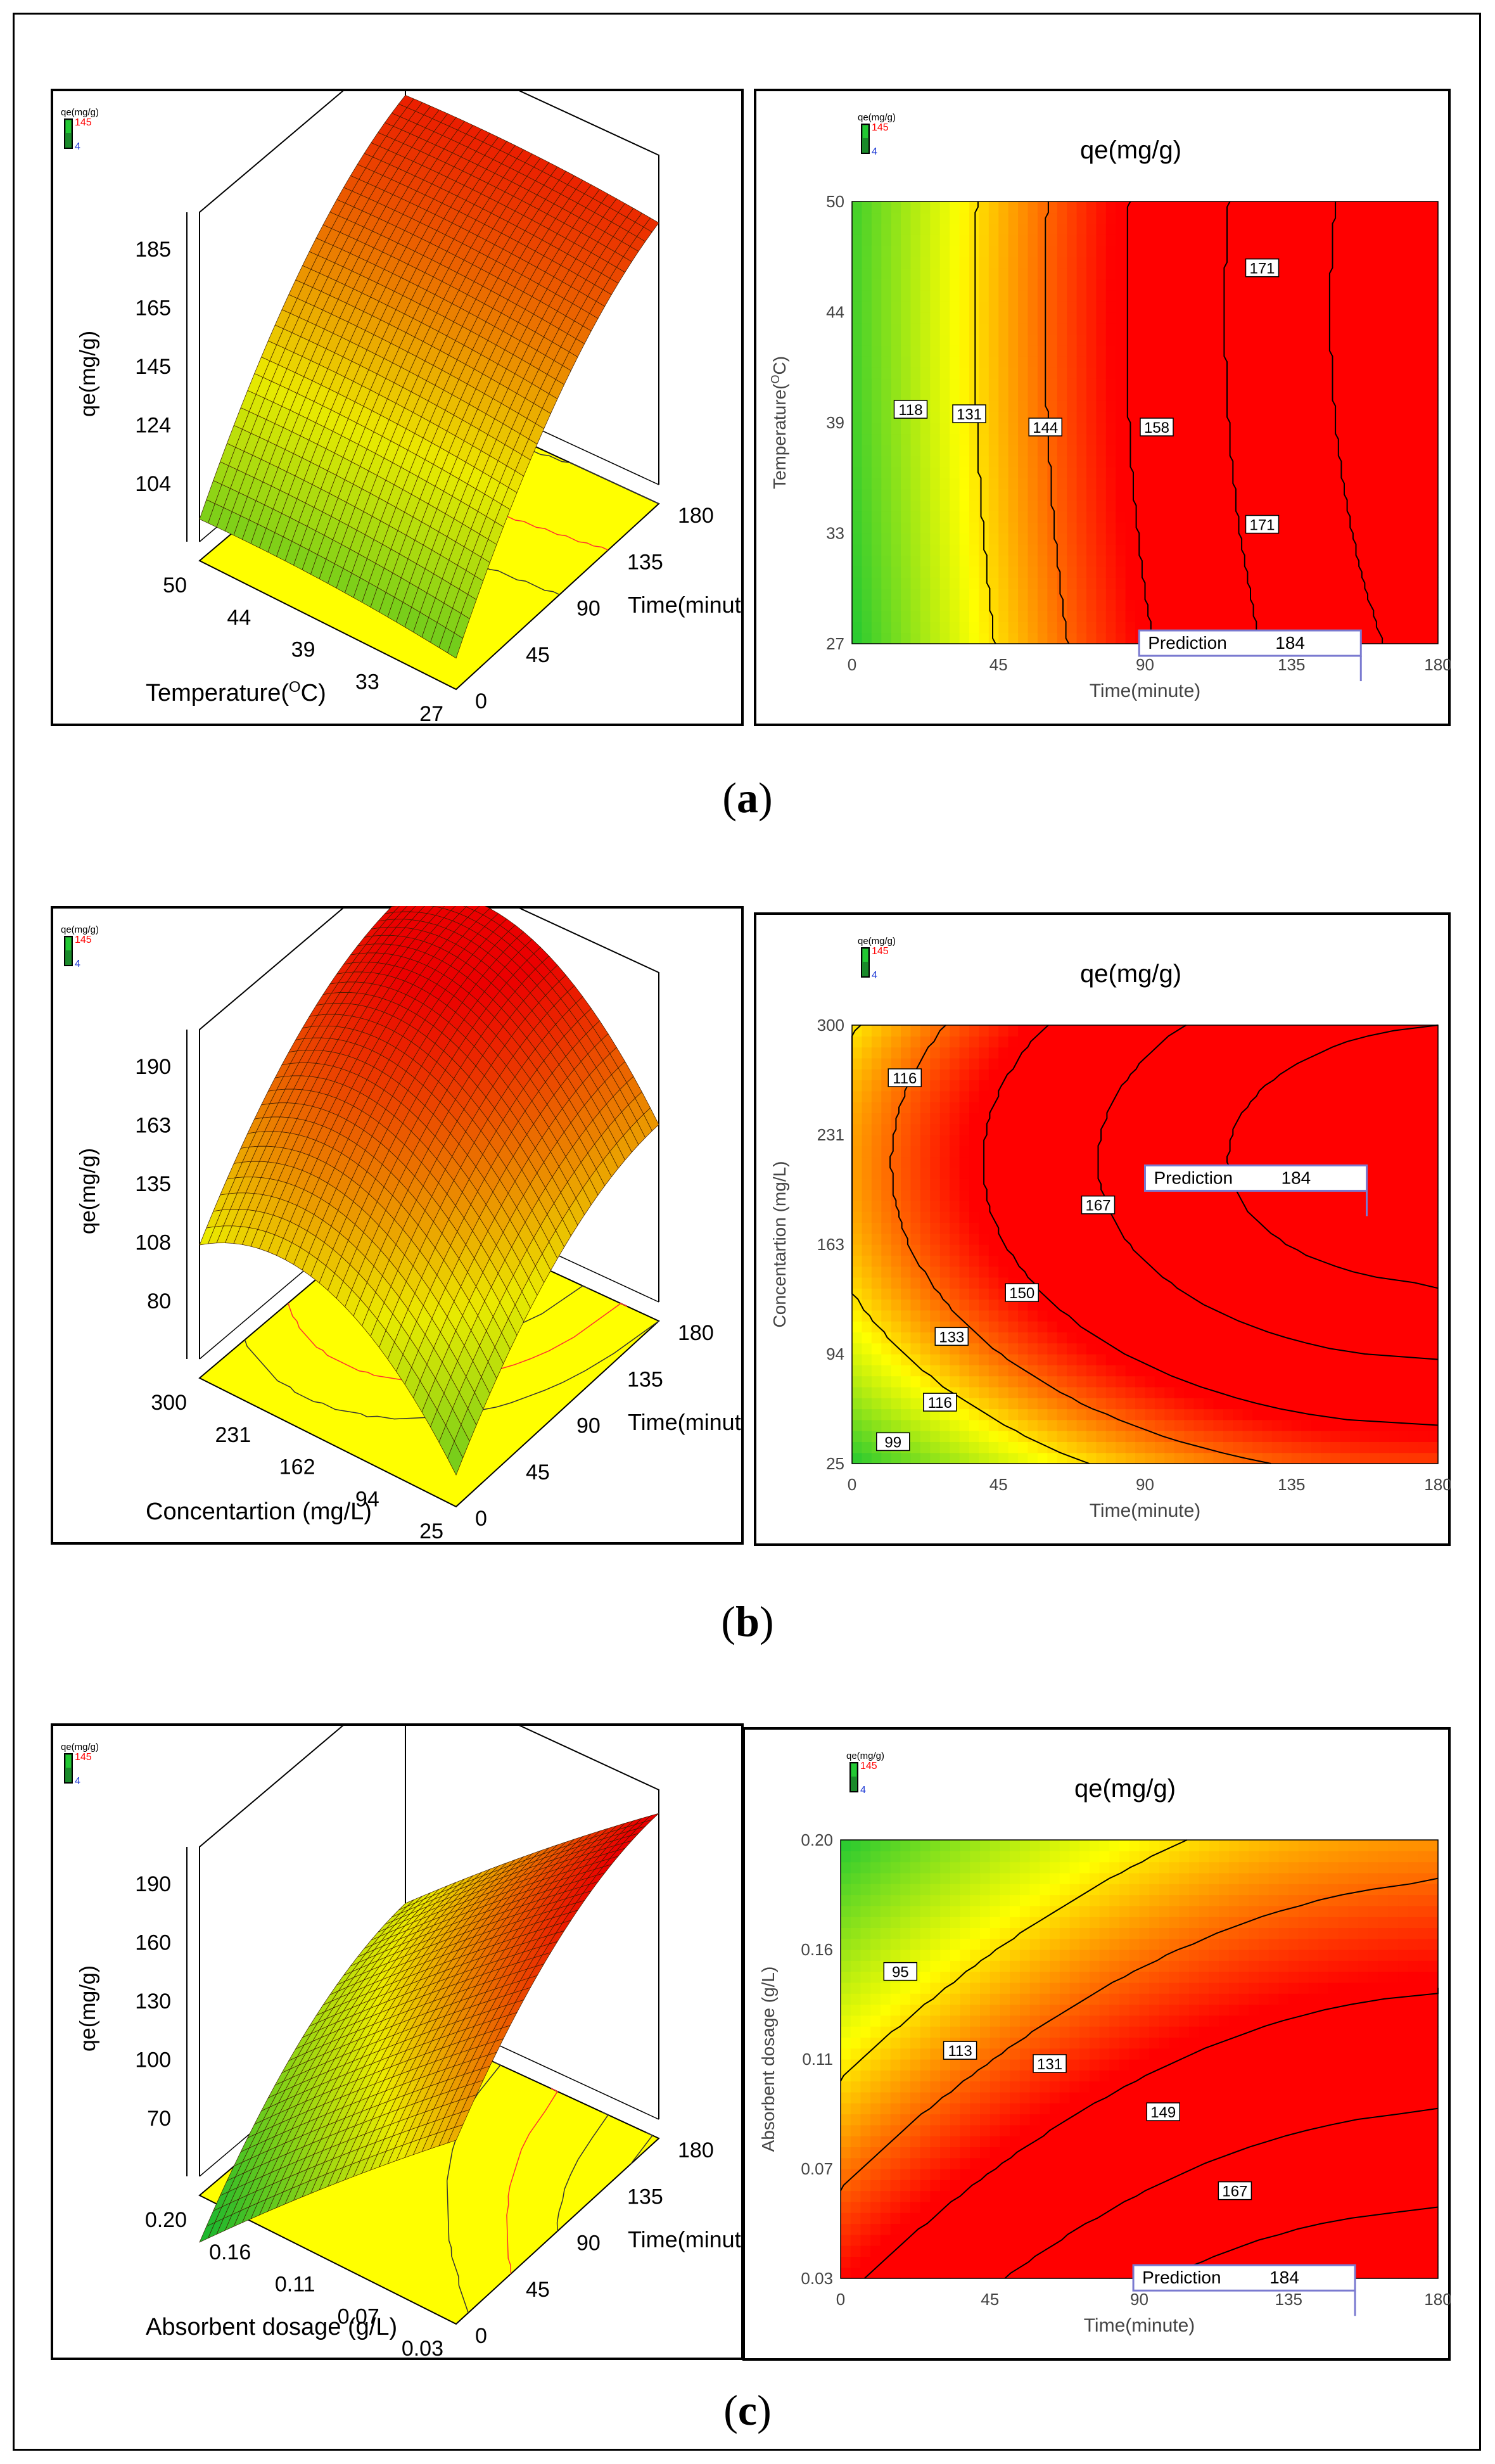  Describe the element at coordinates (153, 1126) in the screenshot. I see `b3d-z-tick-label: 163` at that location.